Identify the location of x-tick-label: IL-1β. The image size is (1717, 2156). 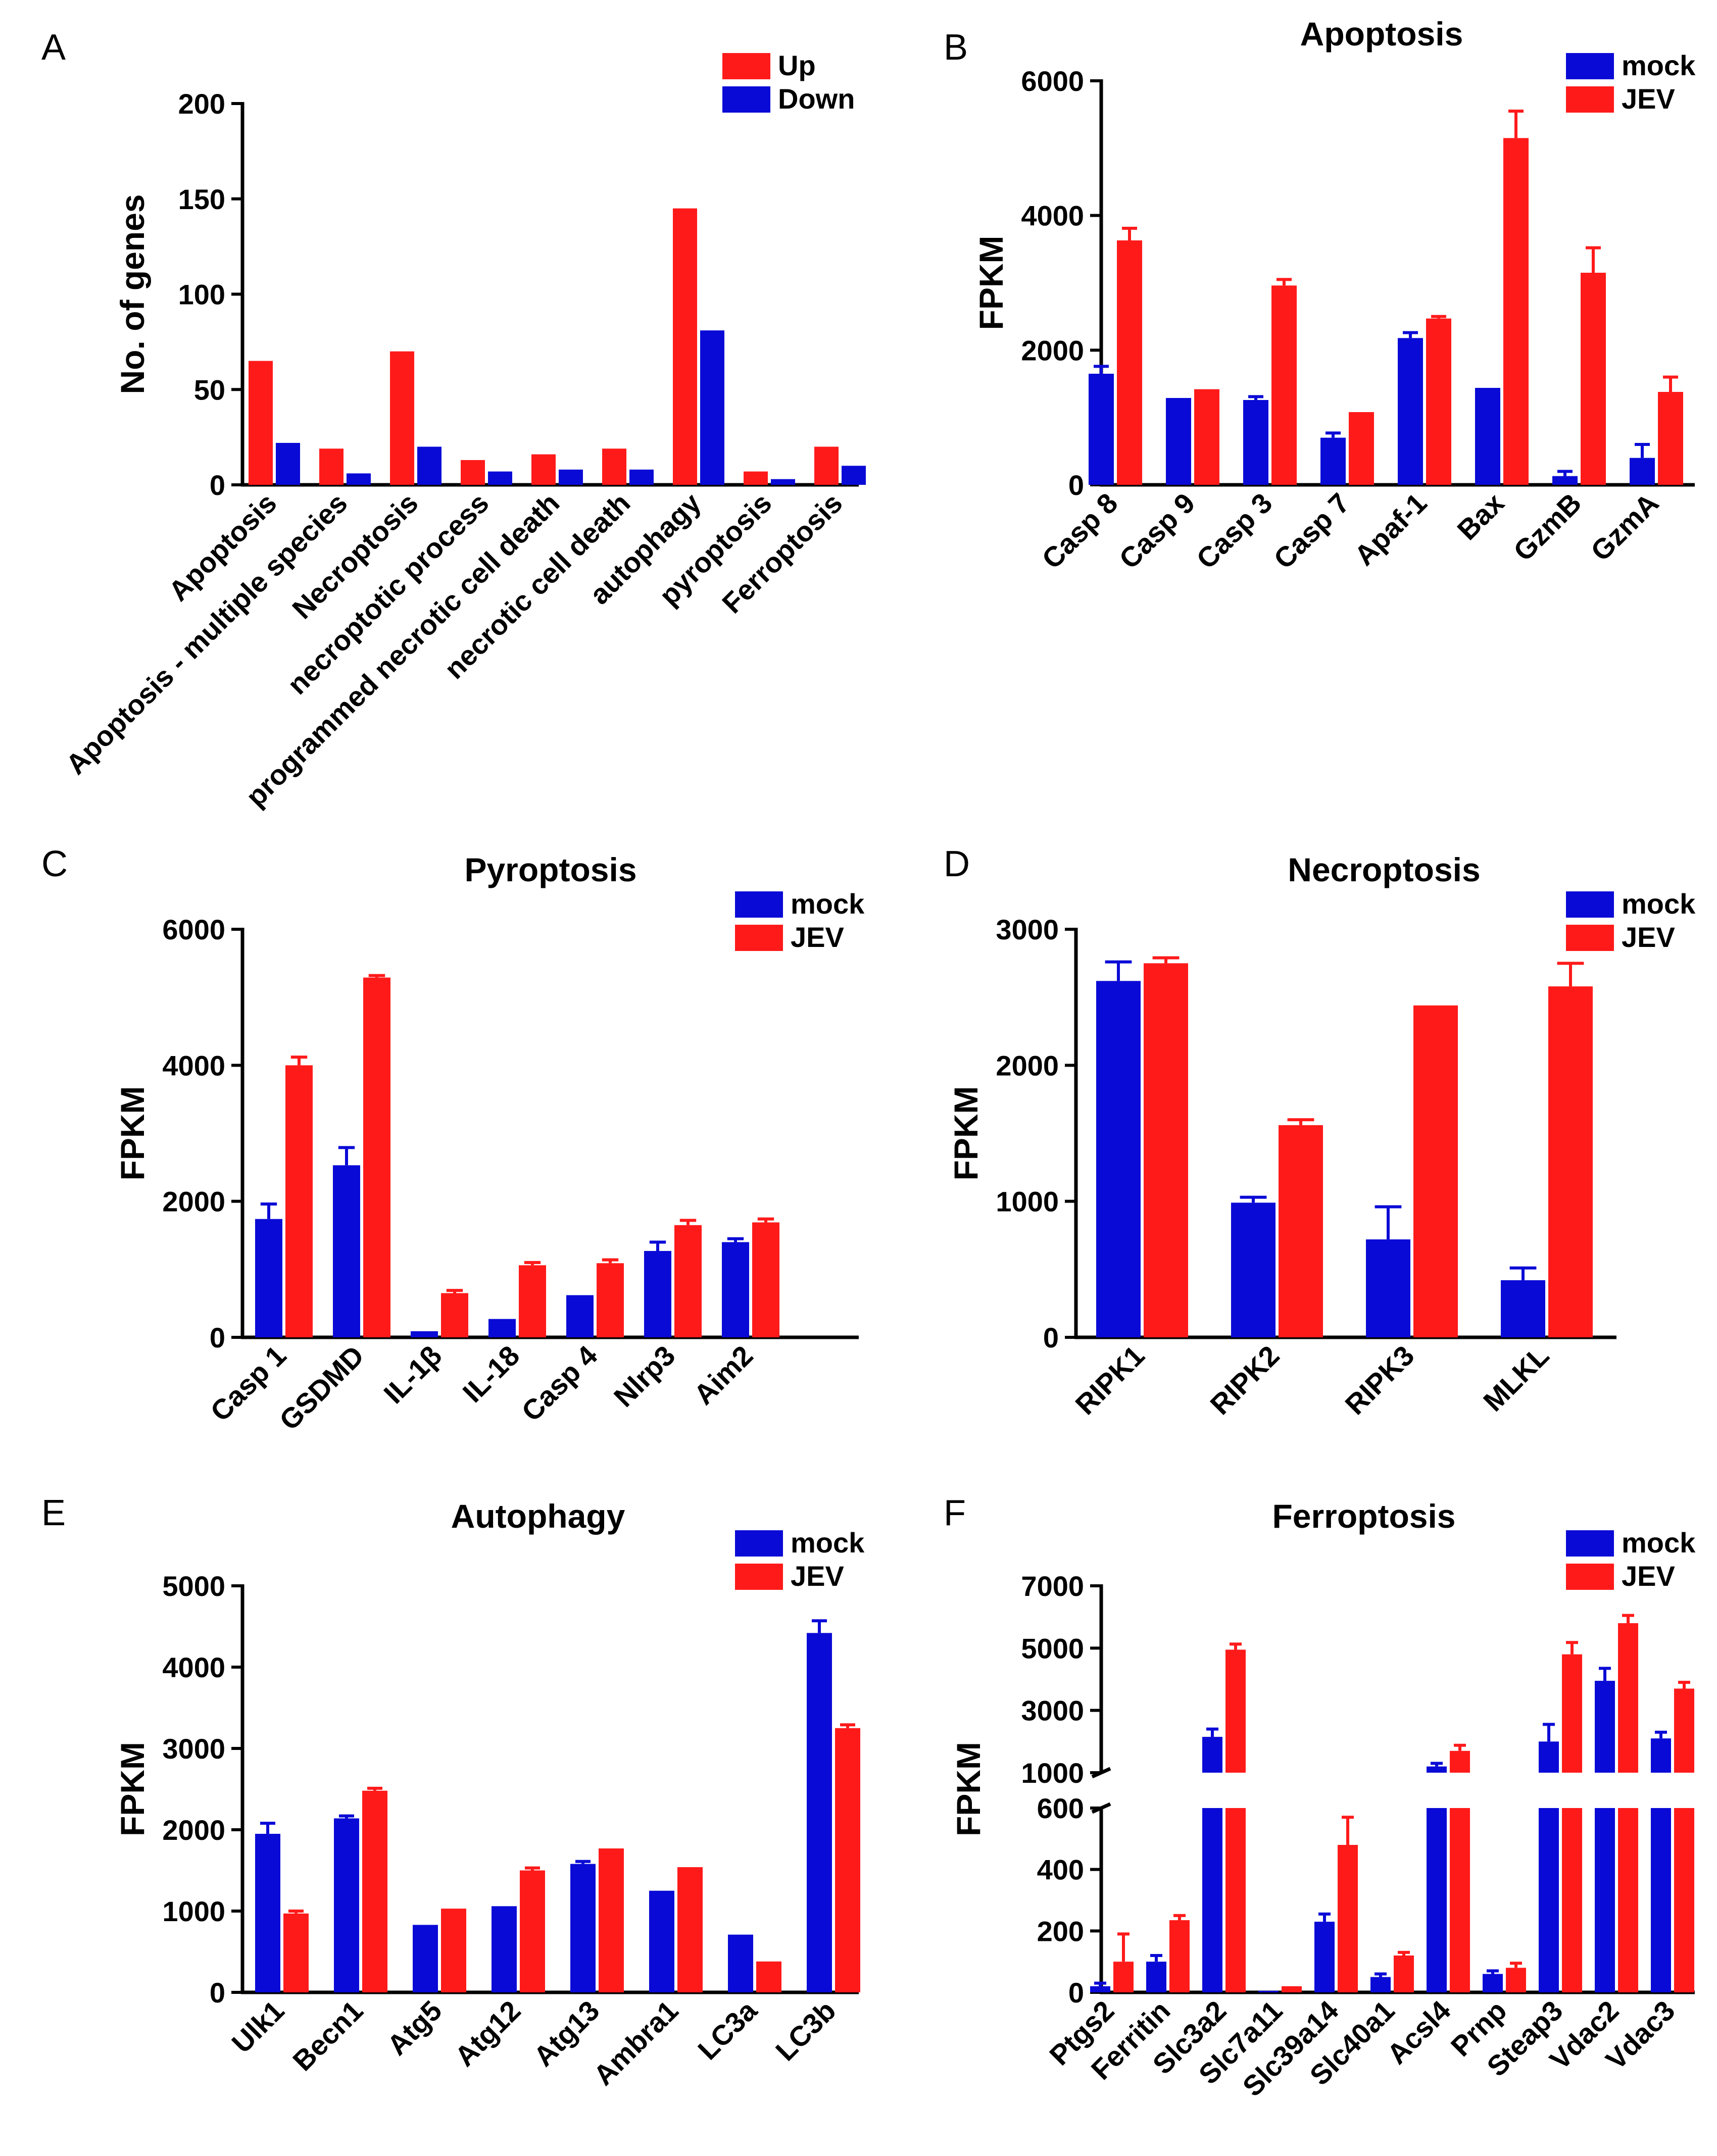
(412, 1374).